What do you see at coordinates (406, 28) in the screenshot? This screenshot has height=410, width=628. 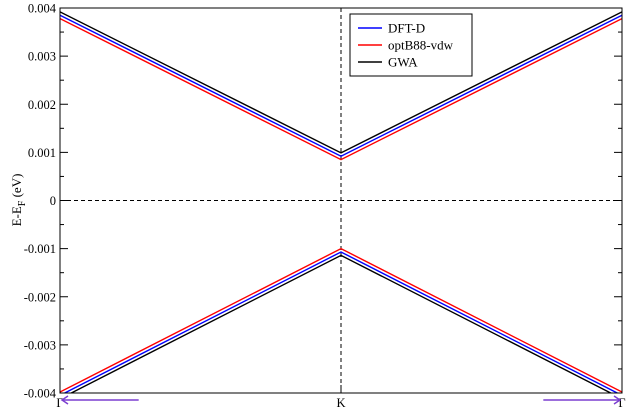 I see `legend-label: DFT-D` at bounding box center [406, 28].